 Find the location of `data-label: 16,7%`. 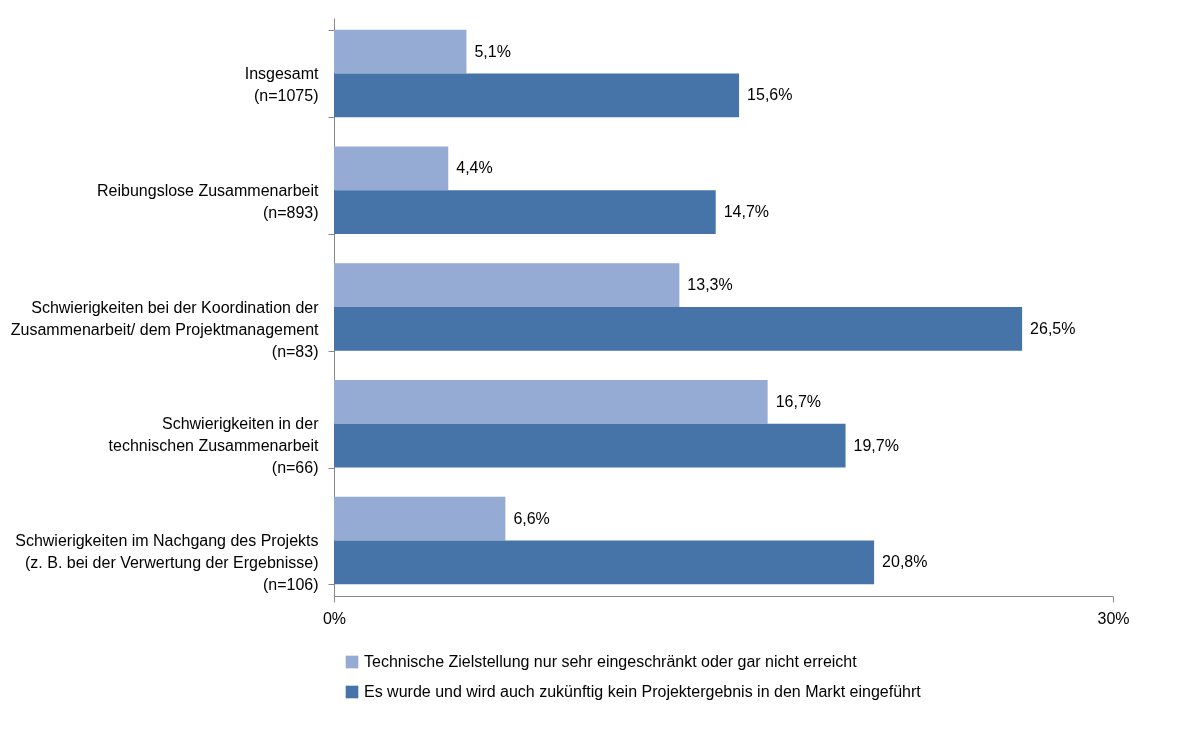

data-label: 16,7% is located at coordinates (798, 401).